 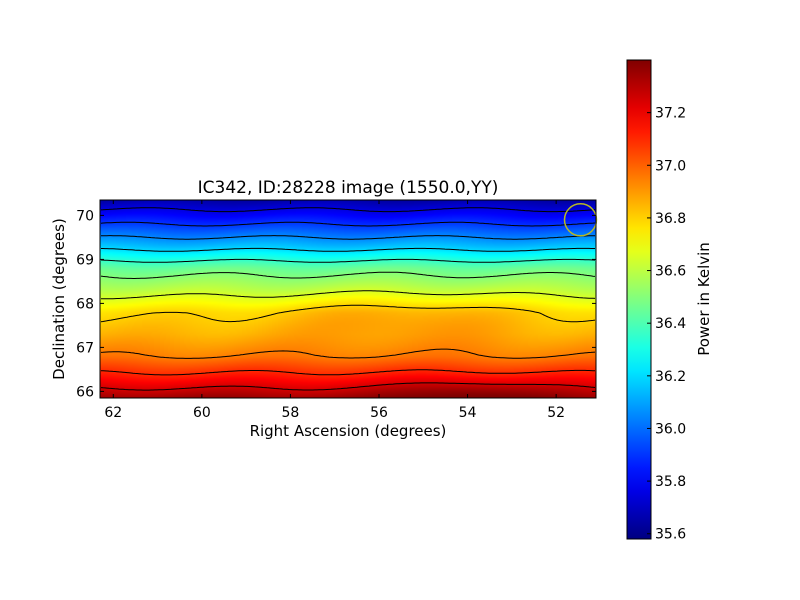 I want to click on y-axis-label: Declination (degrees), so click(x=59, y=299).